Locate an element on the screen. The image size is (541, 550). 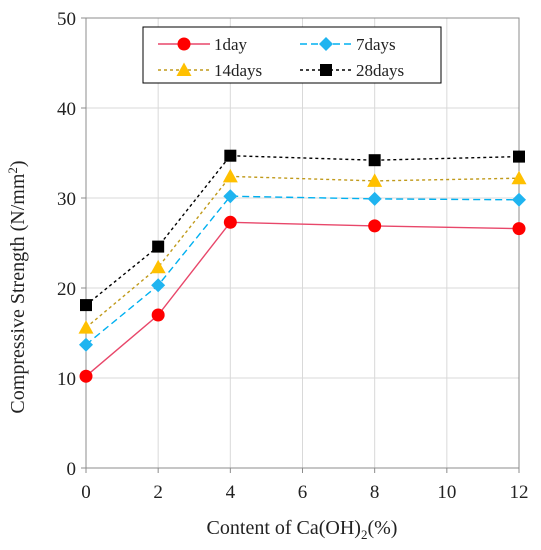
y-tick-labels: 0 10 20 30 40 50 is located at coordinates (71, 244).